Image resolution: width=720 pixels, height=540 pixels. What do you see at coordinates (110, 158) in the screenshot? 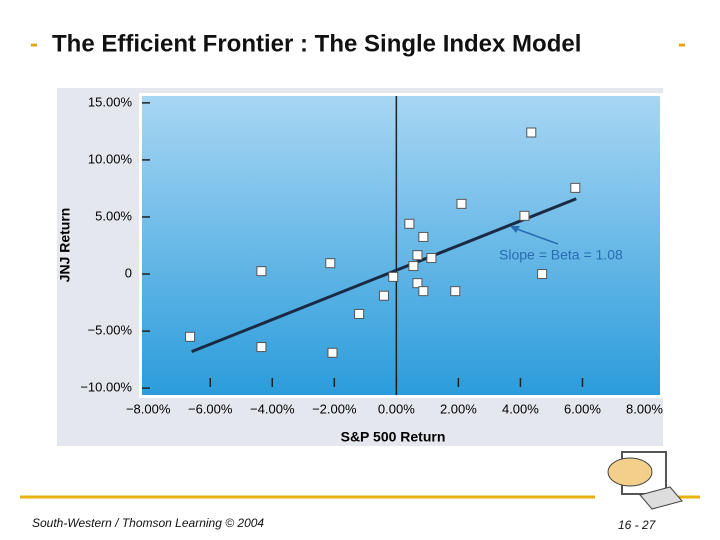
I see `y-tick-label: 10.00%` at bounding box center [110, 158].